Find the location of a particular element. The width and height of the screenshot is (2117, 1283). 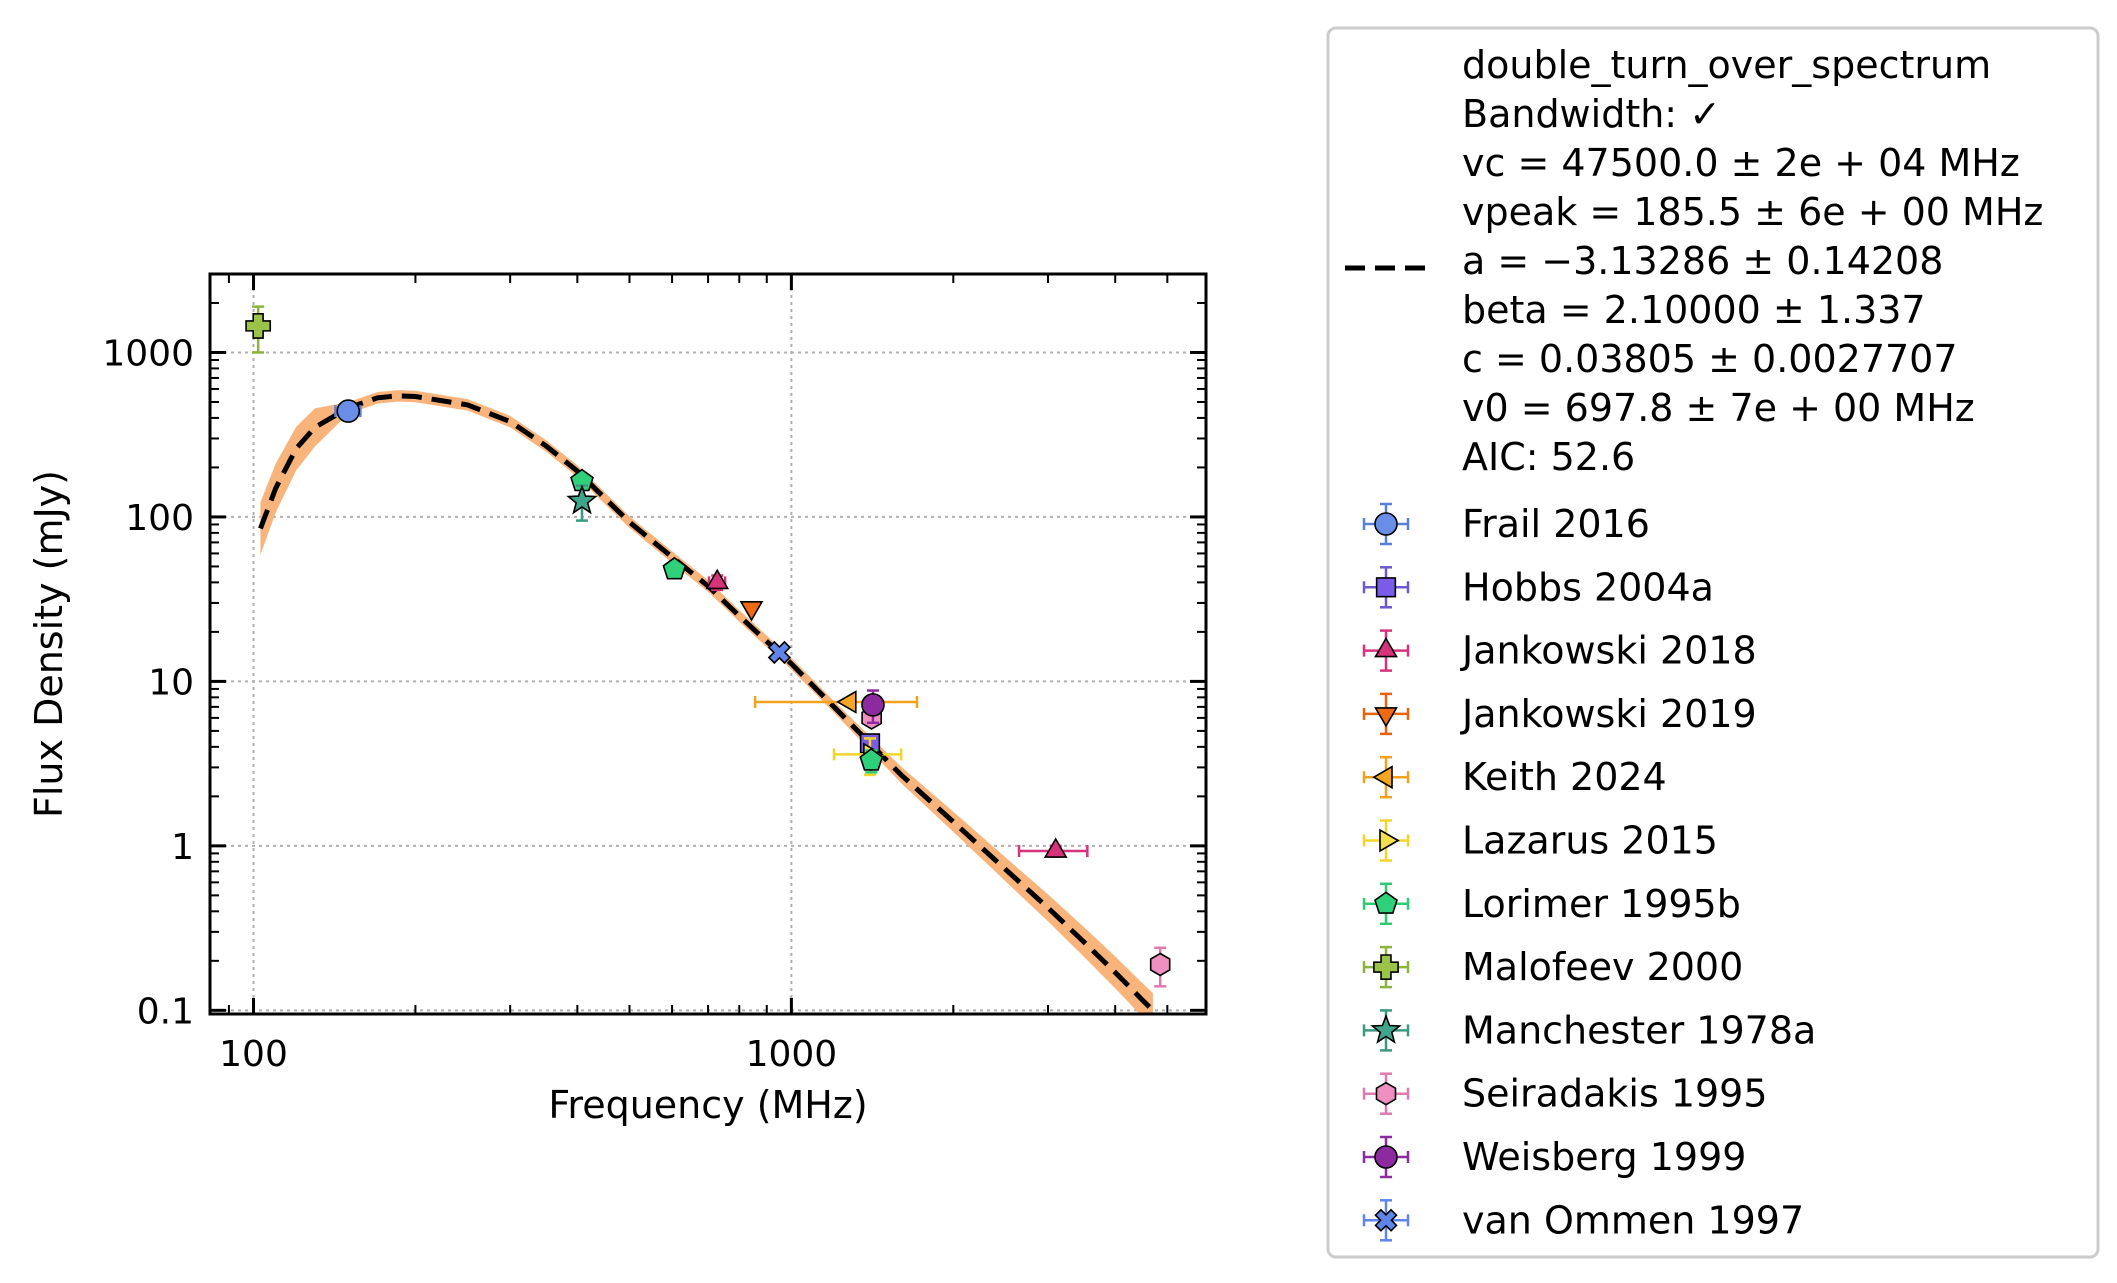

legend-fit-line: a = −3.13286 ± 0.14208 is located at coordinates (1702, 261).